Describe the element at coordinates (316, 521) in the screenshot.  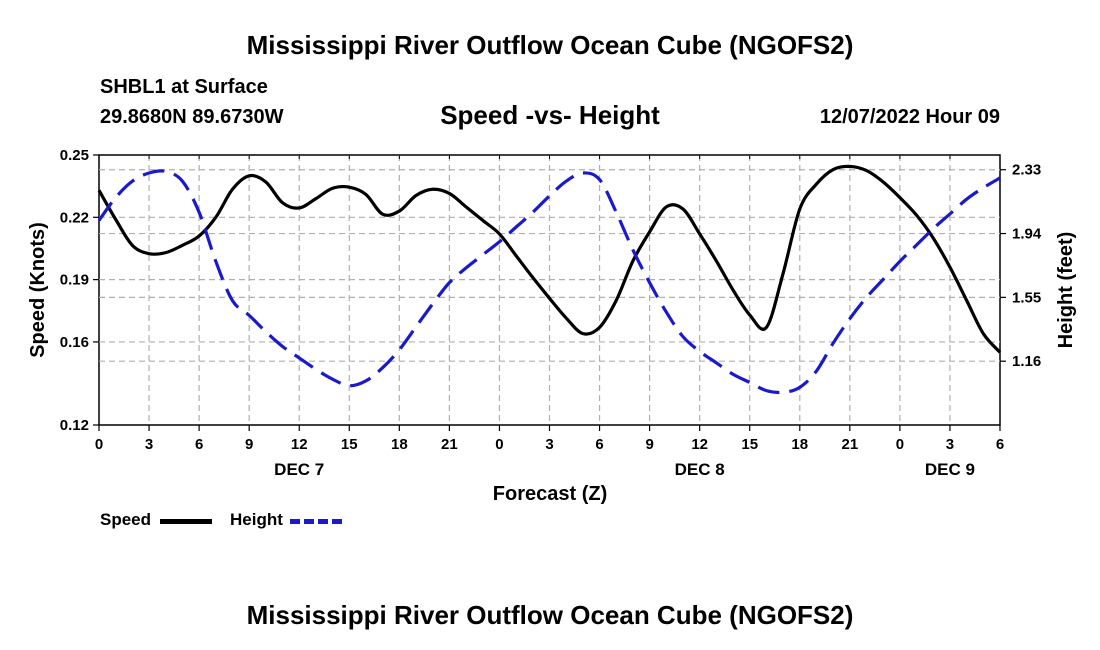
I see `legend-height-swatch` at that location.